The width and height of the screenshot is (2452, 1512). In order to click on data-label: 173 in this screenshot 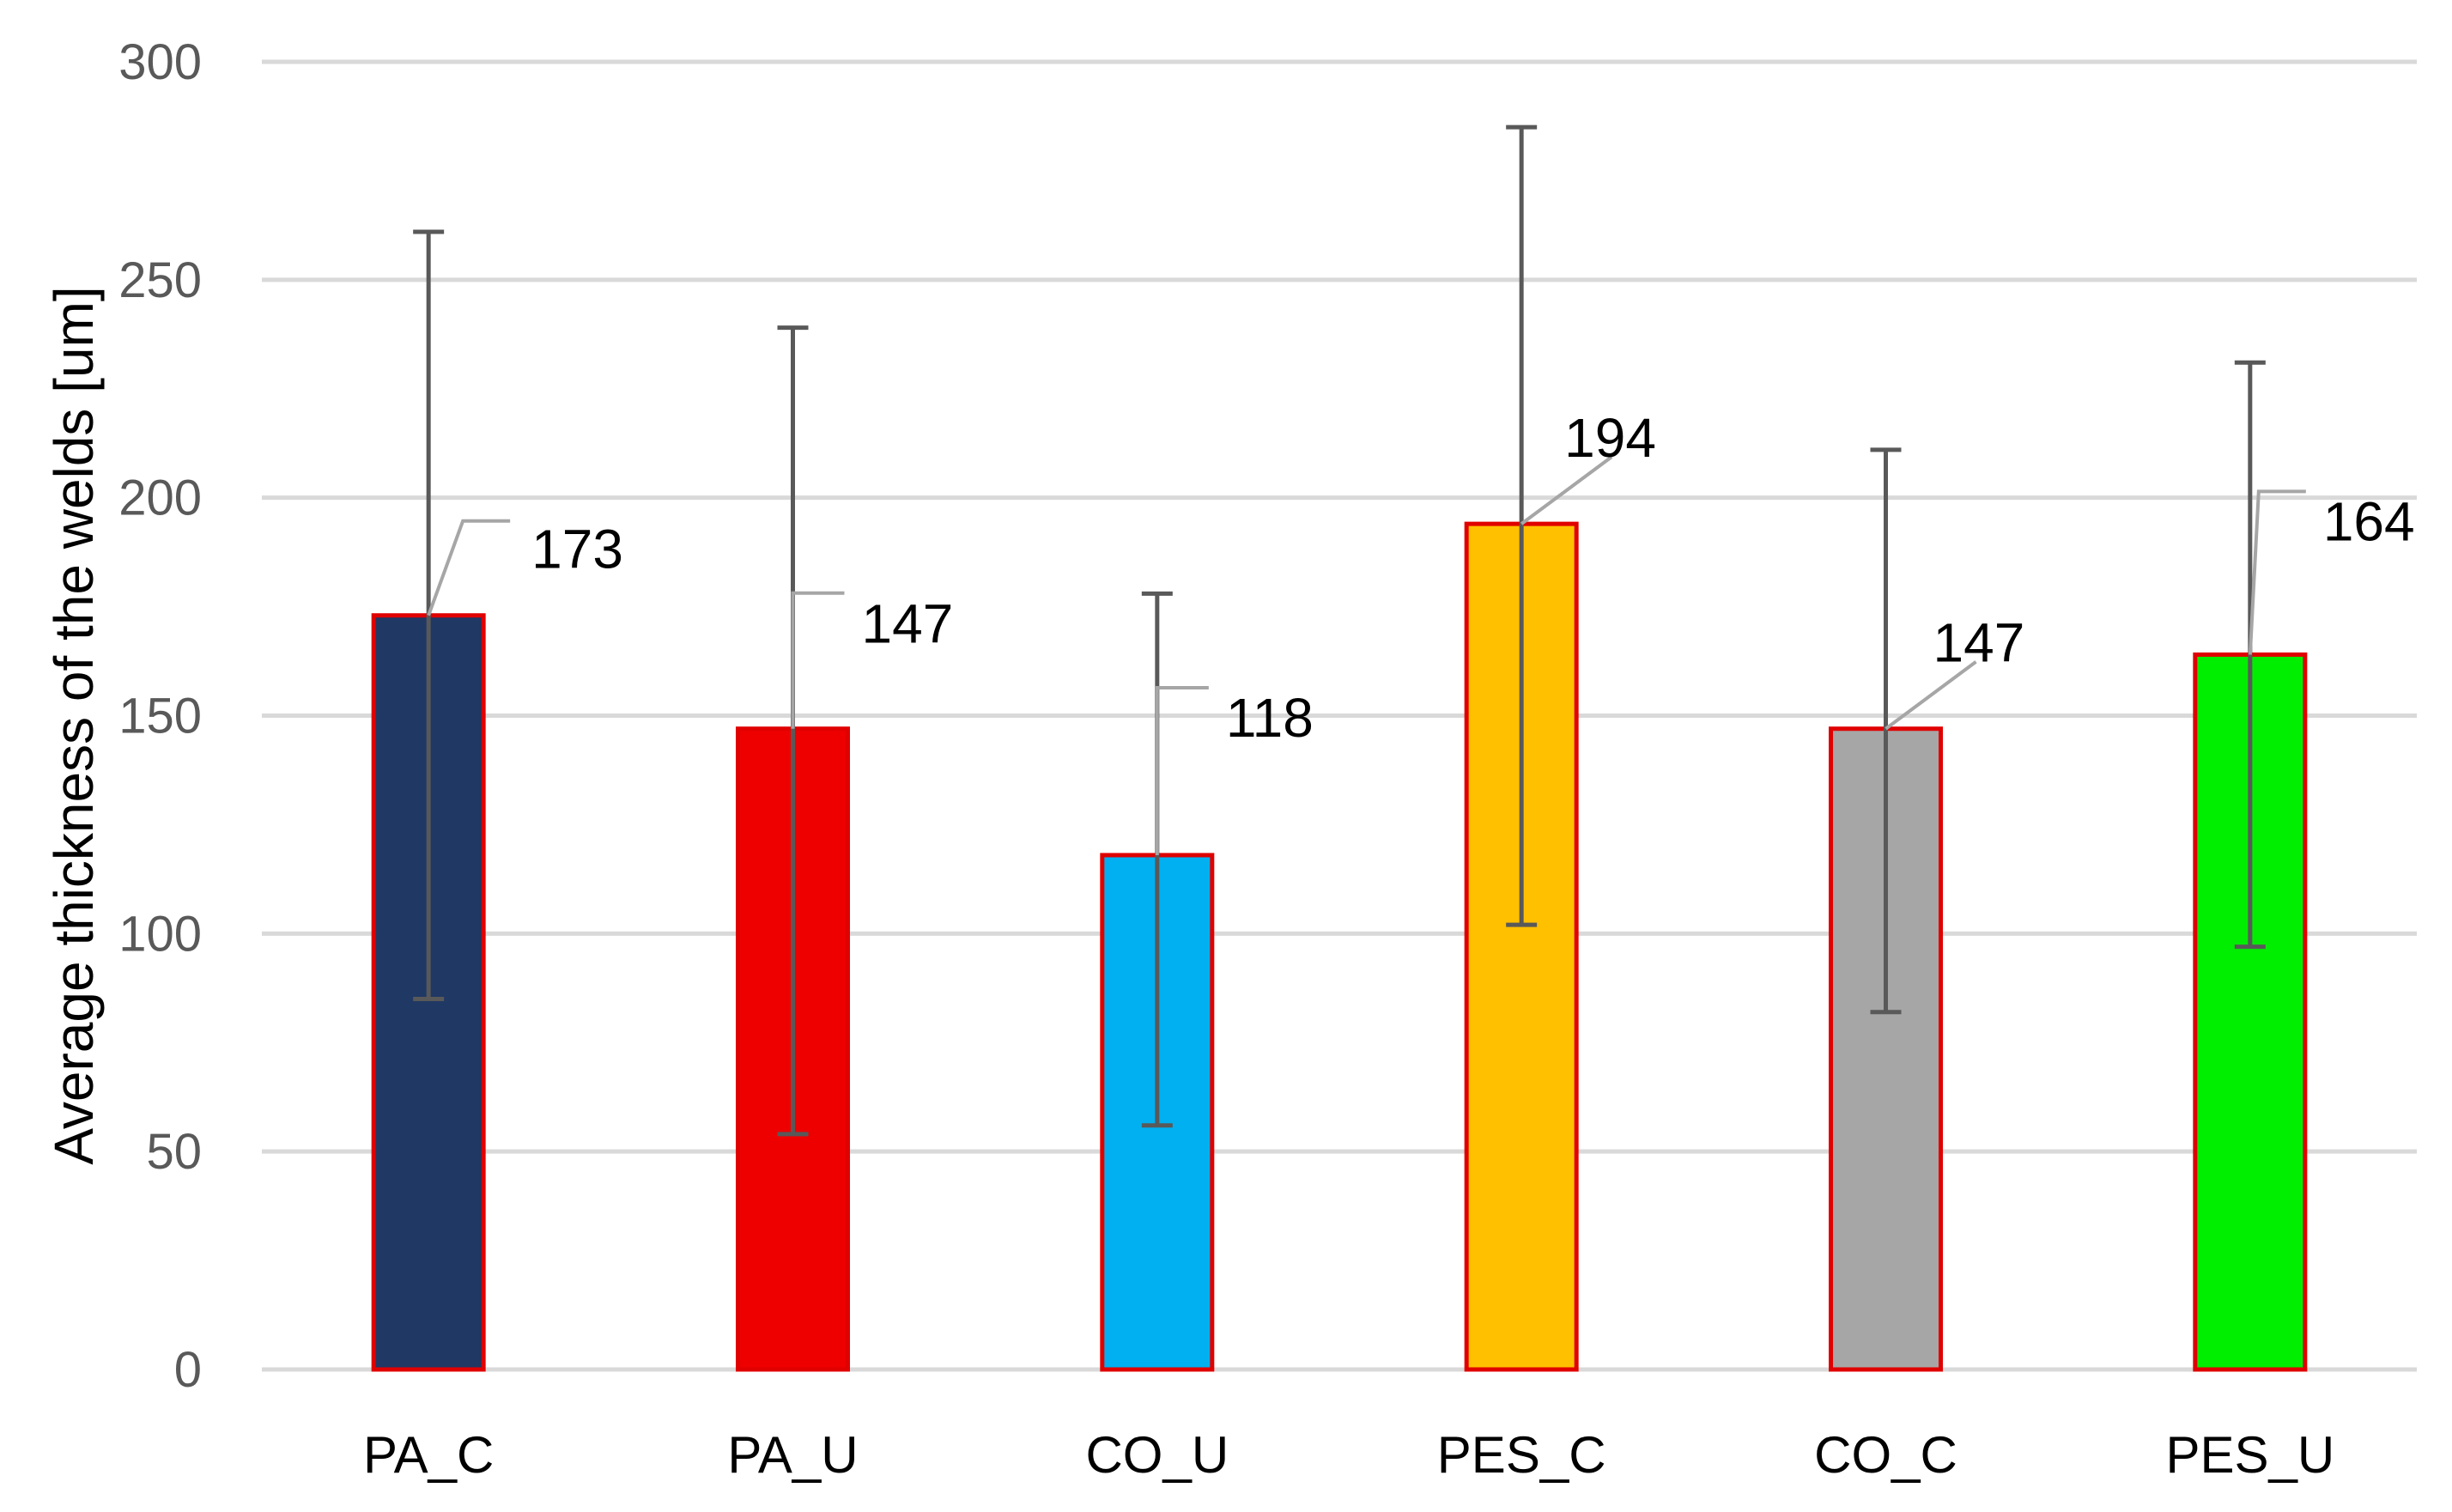, I will do `click(577, 550)`.